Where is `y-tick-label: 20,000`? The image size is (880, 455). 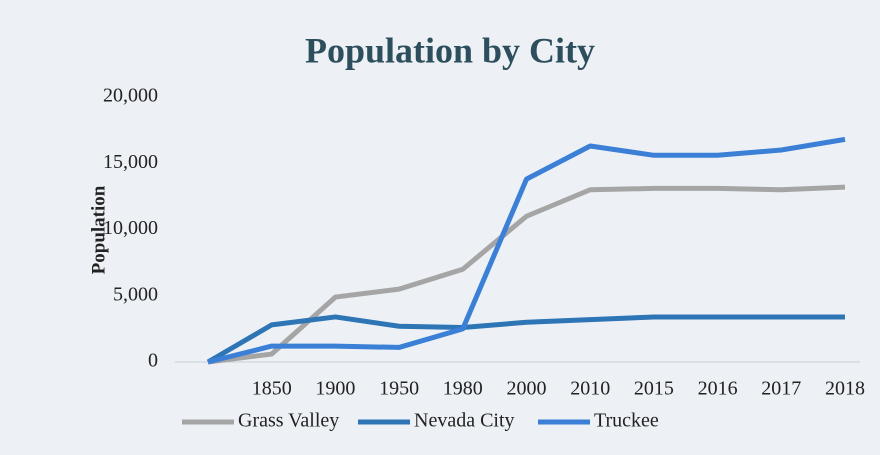 y-tick-label: 20,000 is located at coordinates (130, 96).